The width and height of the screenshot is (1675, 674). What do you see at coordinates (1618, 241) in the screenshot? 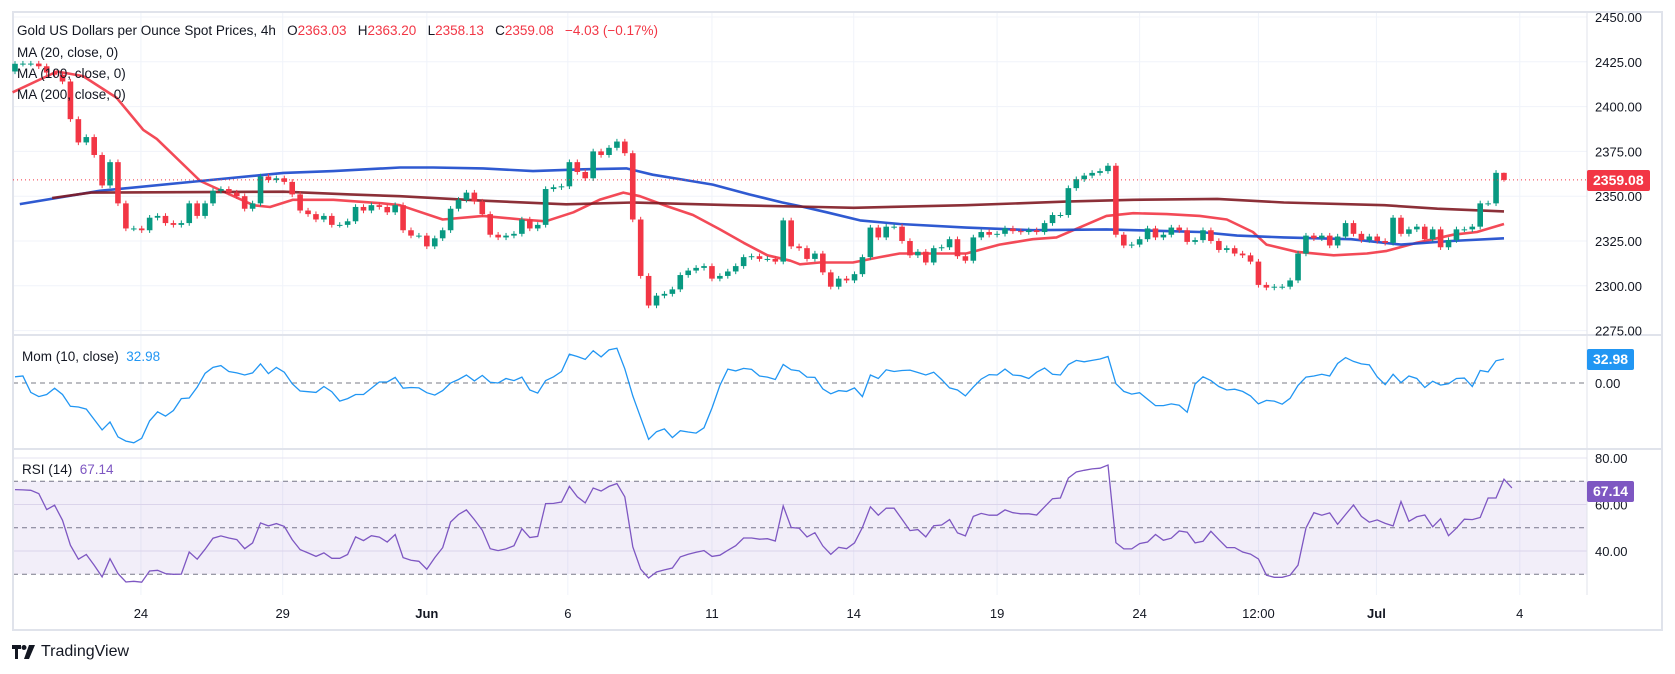
I see `price-axis-label: 2325.00` at bounding box center [1618, 241].